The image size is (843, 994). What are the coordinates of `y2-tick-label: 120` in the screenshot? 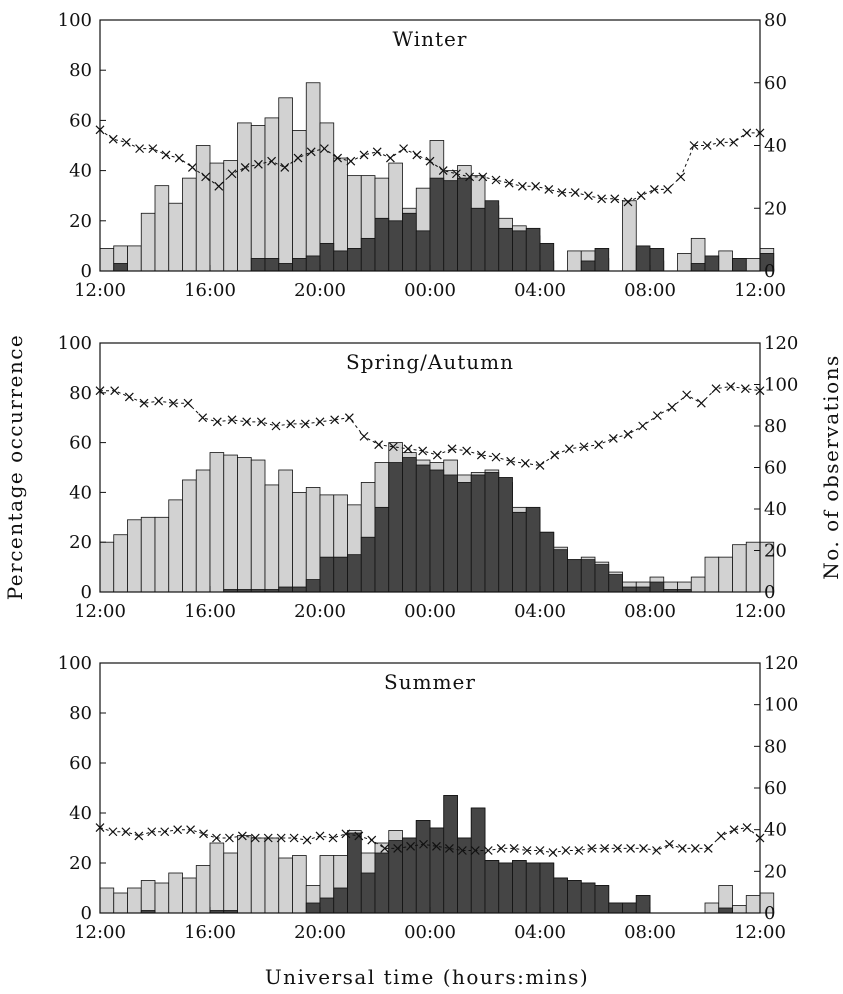 It's located at (781, 343).